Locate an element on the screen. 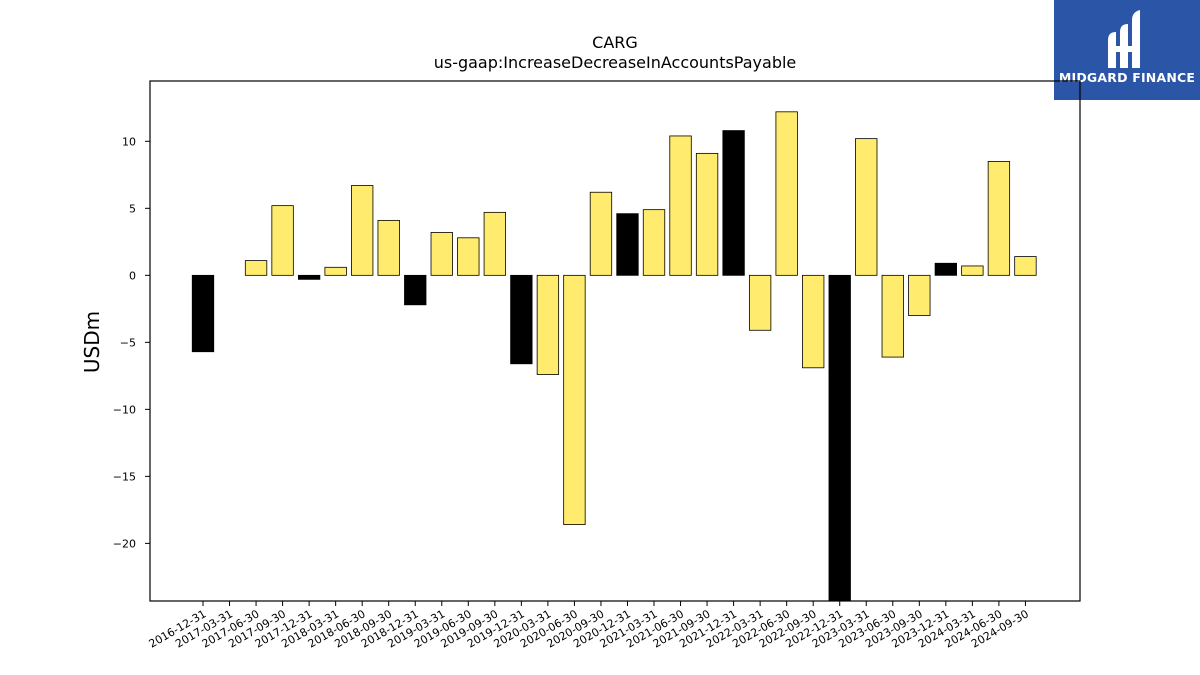  y-tick-label: −20 is located at coordinates (124, 543).